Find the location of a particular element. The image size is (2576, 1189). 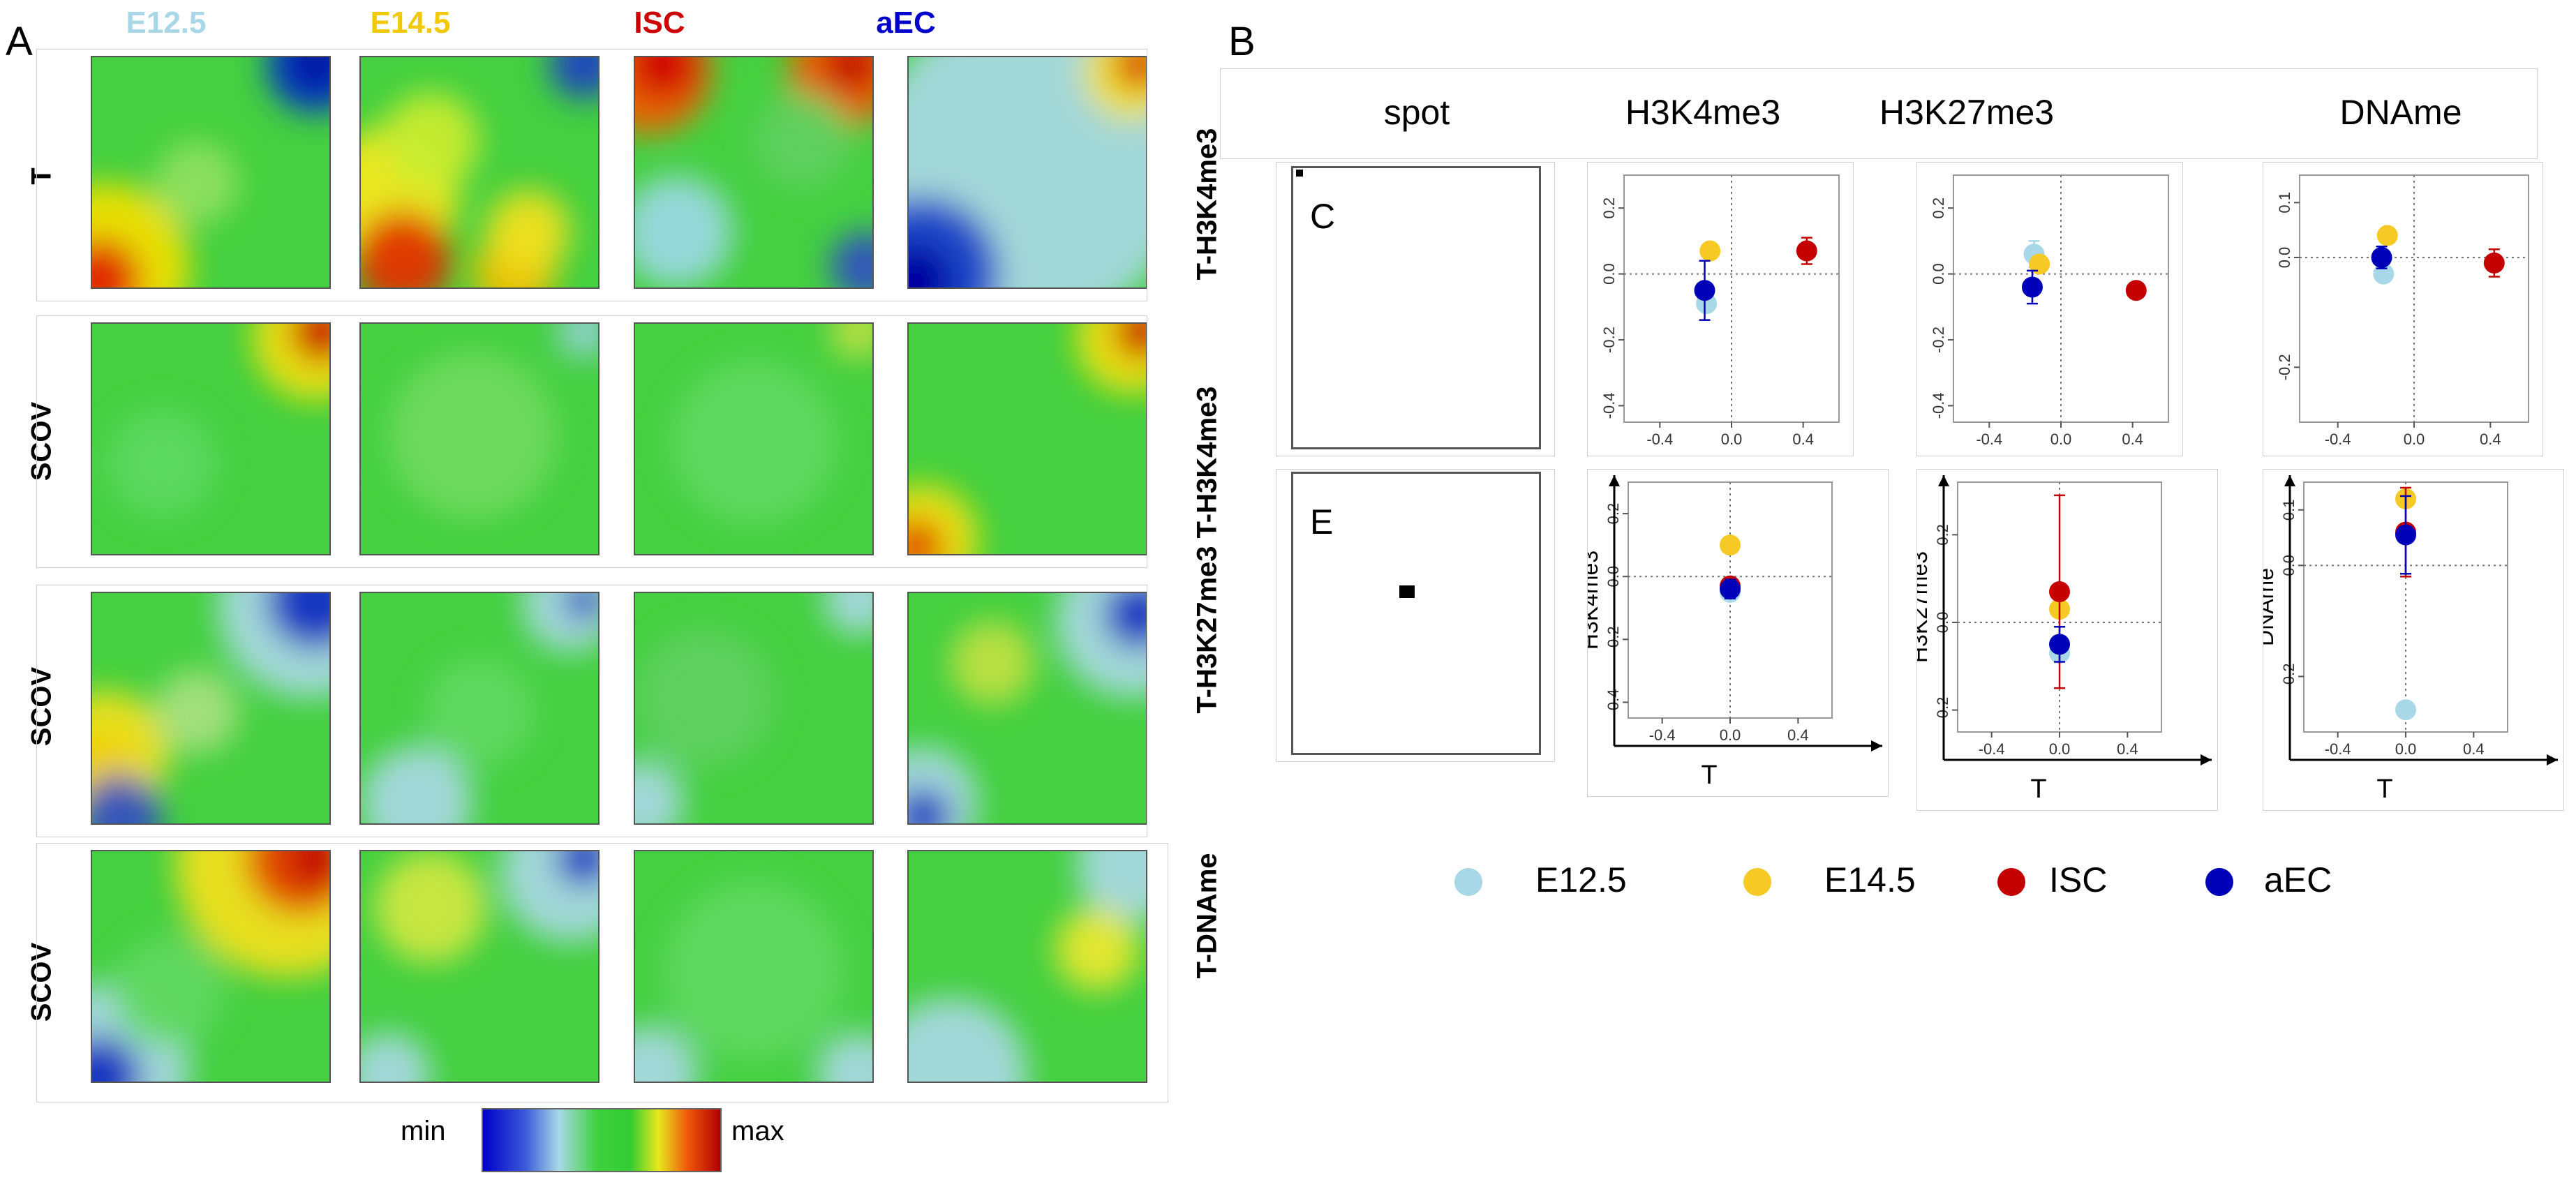

y-axis-label: H3K27me3 is located at coordinates (1924, 607).